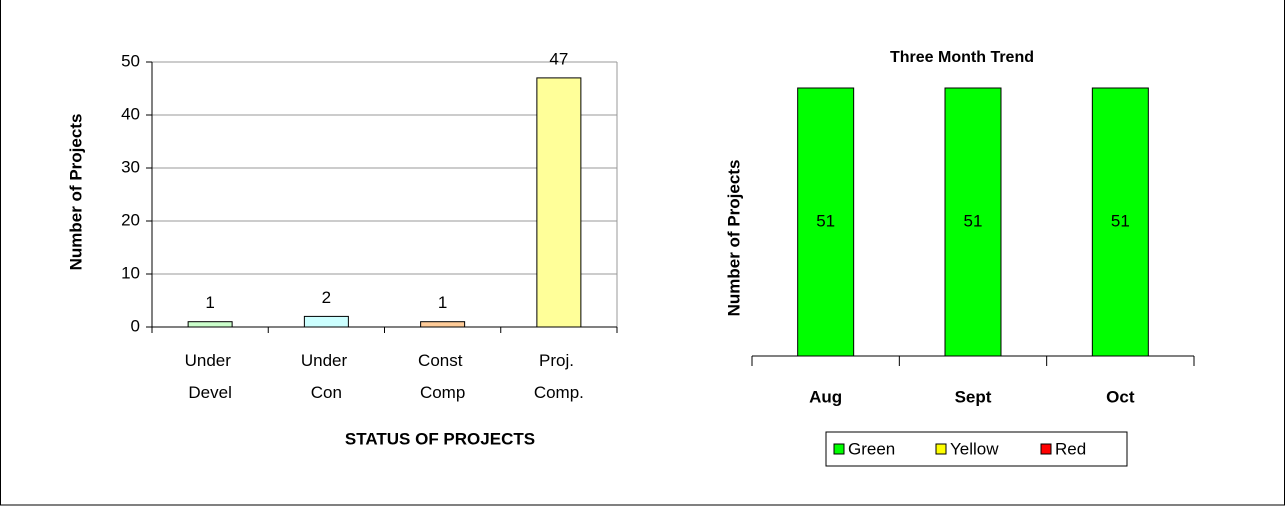 This screenshot has width=1286, height=506. Describe the element at coordinates (130, 166) in the screenshot. I see `y-tick-label: 30` at that location.